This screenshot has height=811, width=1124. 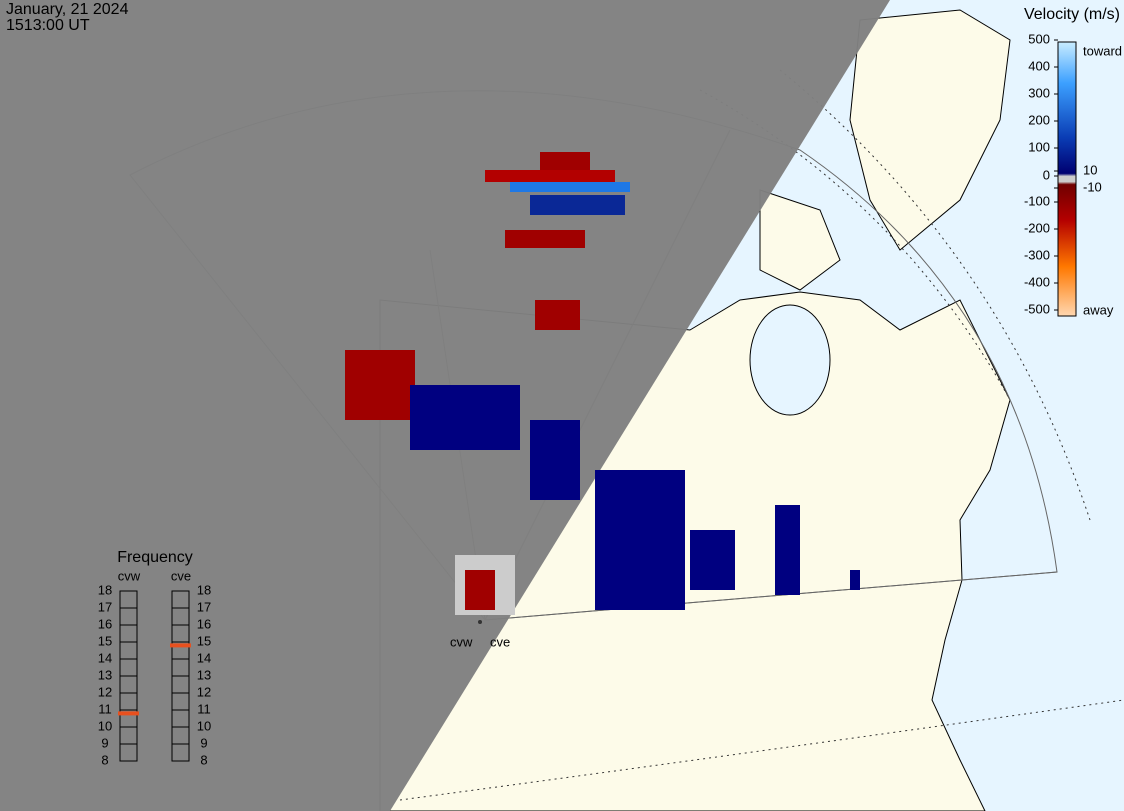 What do you see at coordinates (1037, 254) in the screenshot?
I see `velocity-tick-label: -300` at bounding box center [1037, 254].